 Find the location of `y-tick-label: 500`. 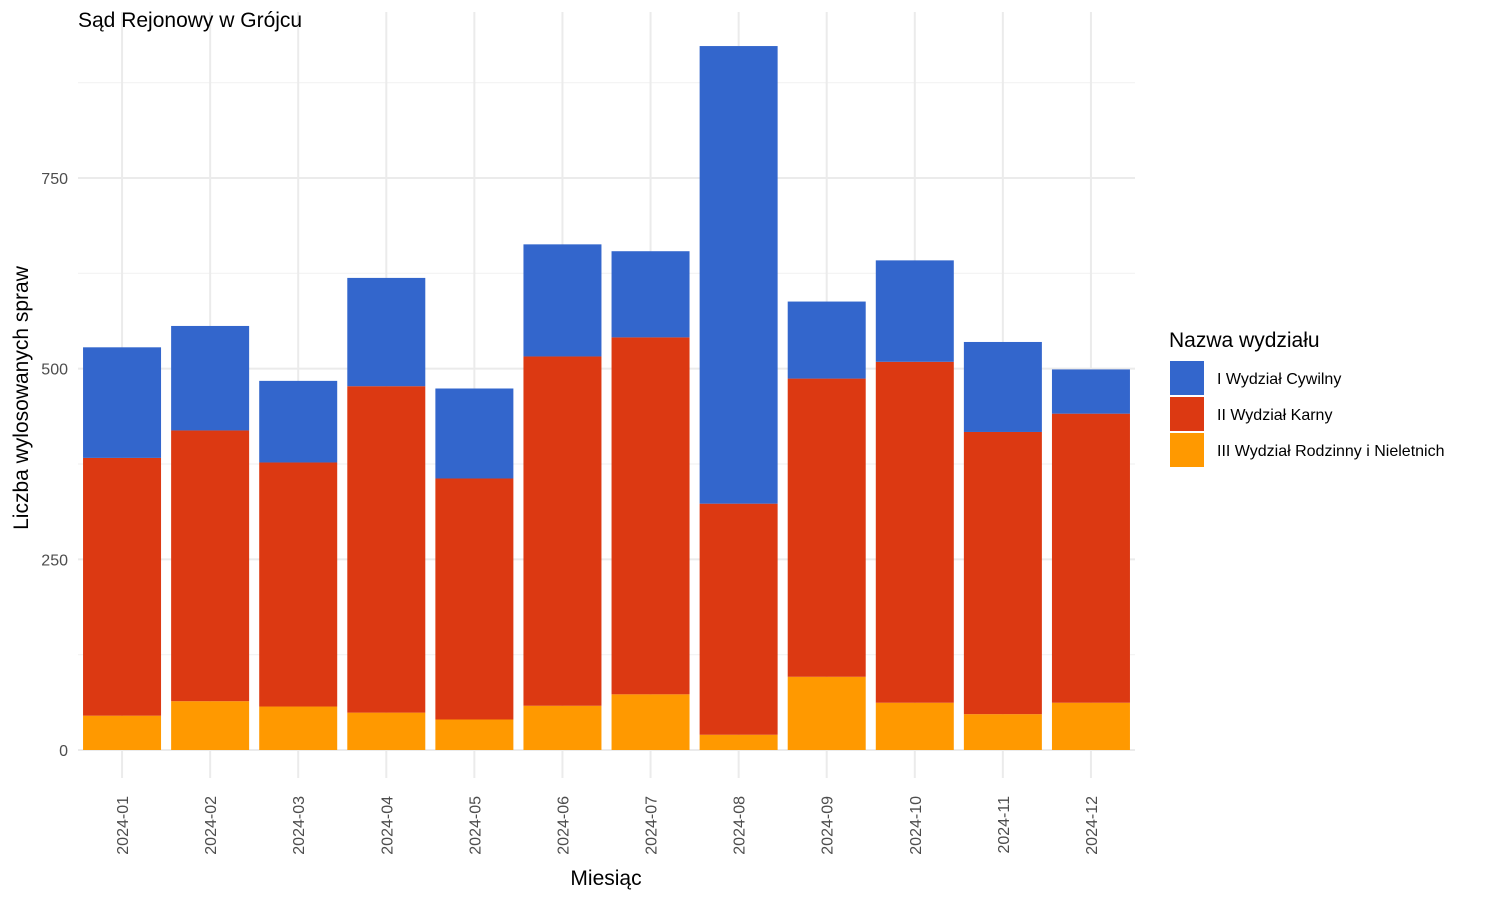

y-tick-label: 500 is located at coordinates (54, 370).